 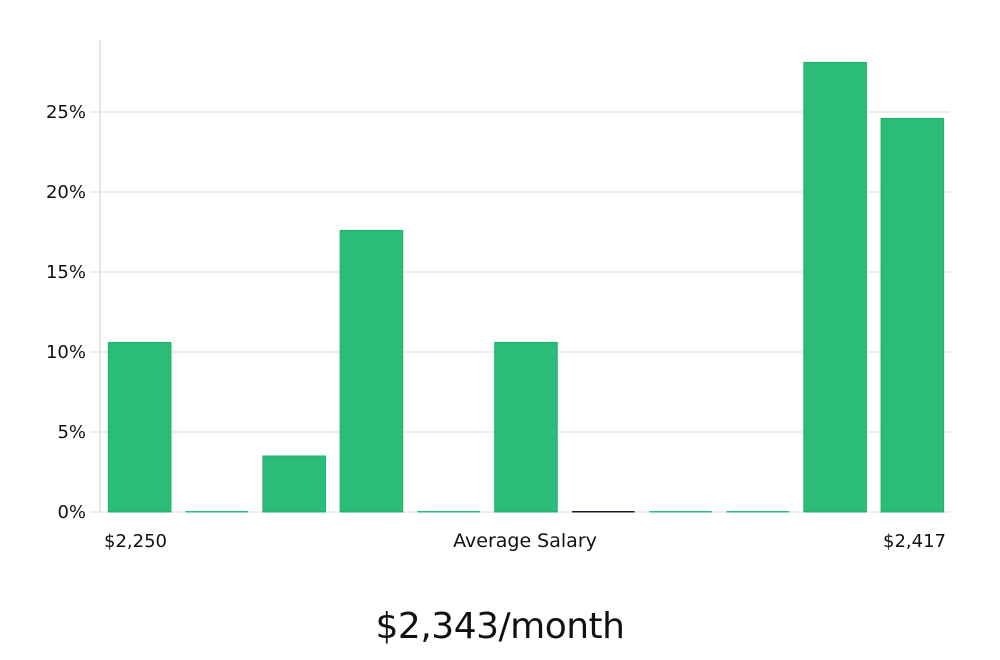 What do you see at coordinates (71, 512) in the screenshot?
I see `y-tick-label: 0%` at bounding box center [71, 512].